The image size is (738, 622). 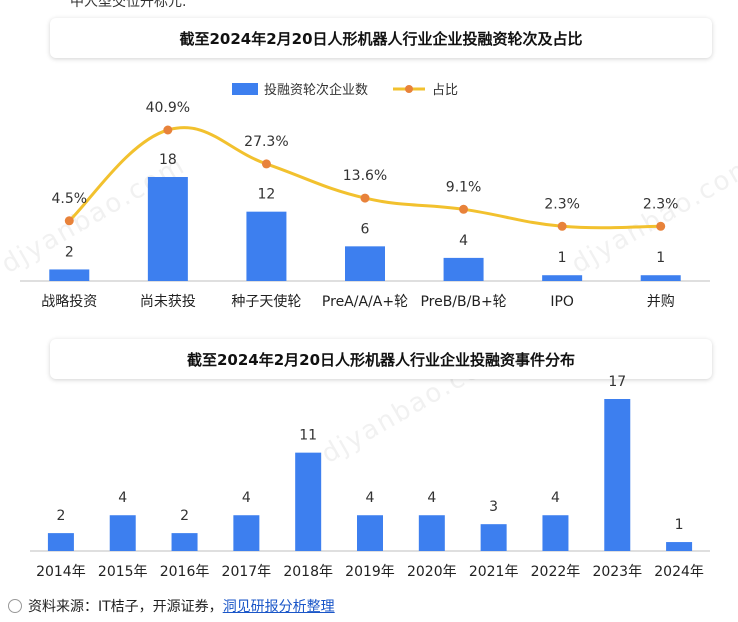 What do you see at coordinates (266, 142) in the screenshot?
I see `line-label: 27.3%` at bounding box center [266, 142].